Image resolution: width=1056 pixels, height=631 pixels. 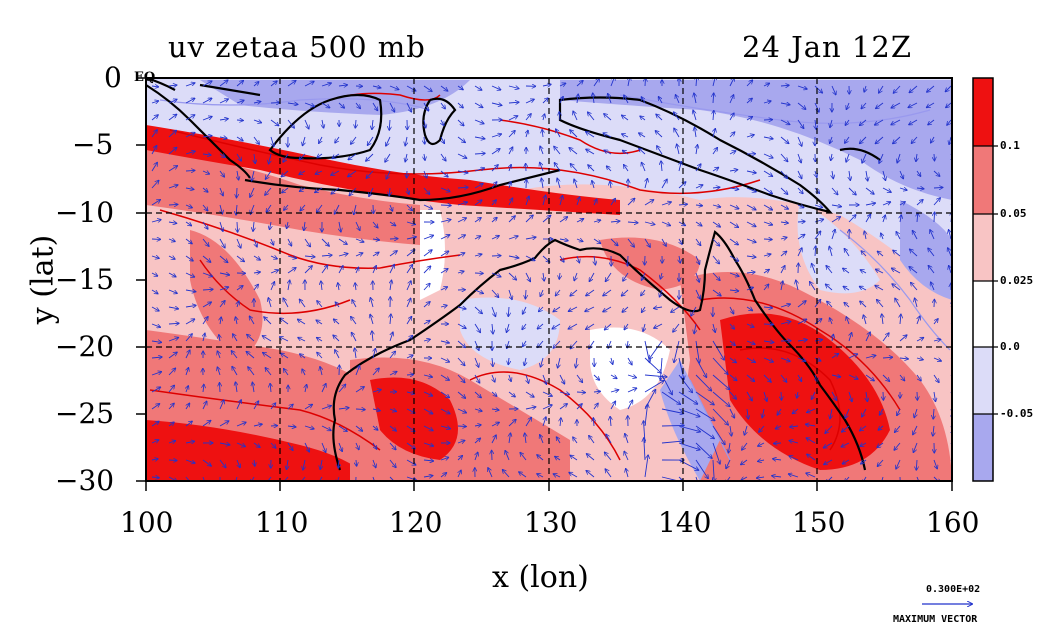 I want to click on x-tick-label: 160, so click(x=953, y=522).